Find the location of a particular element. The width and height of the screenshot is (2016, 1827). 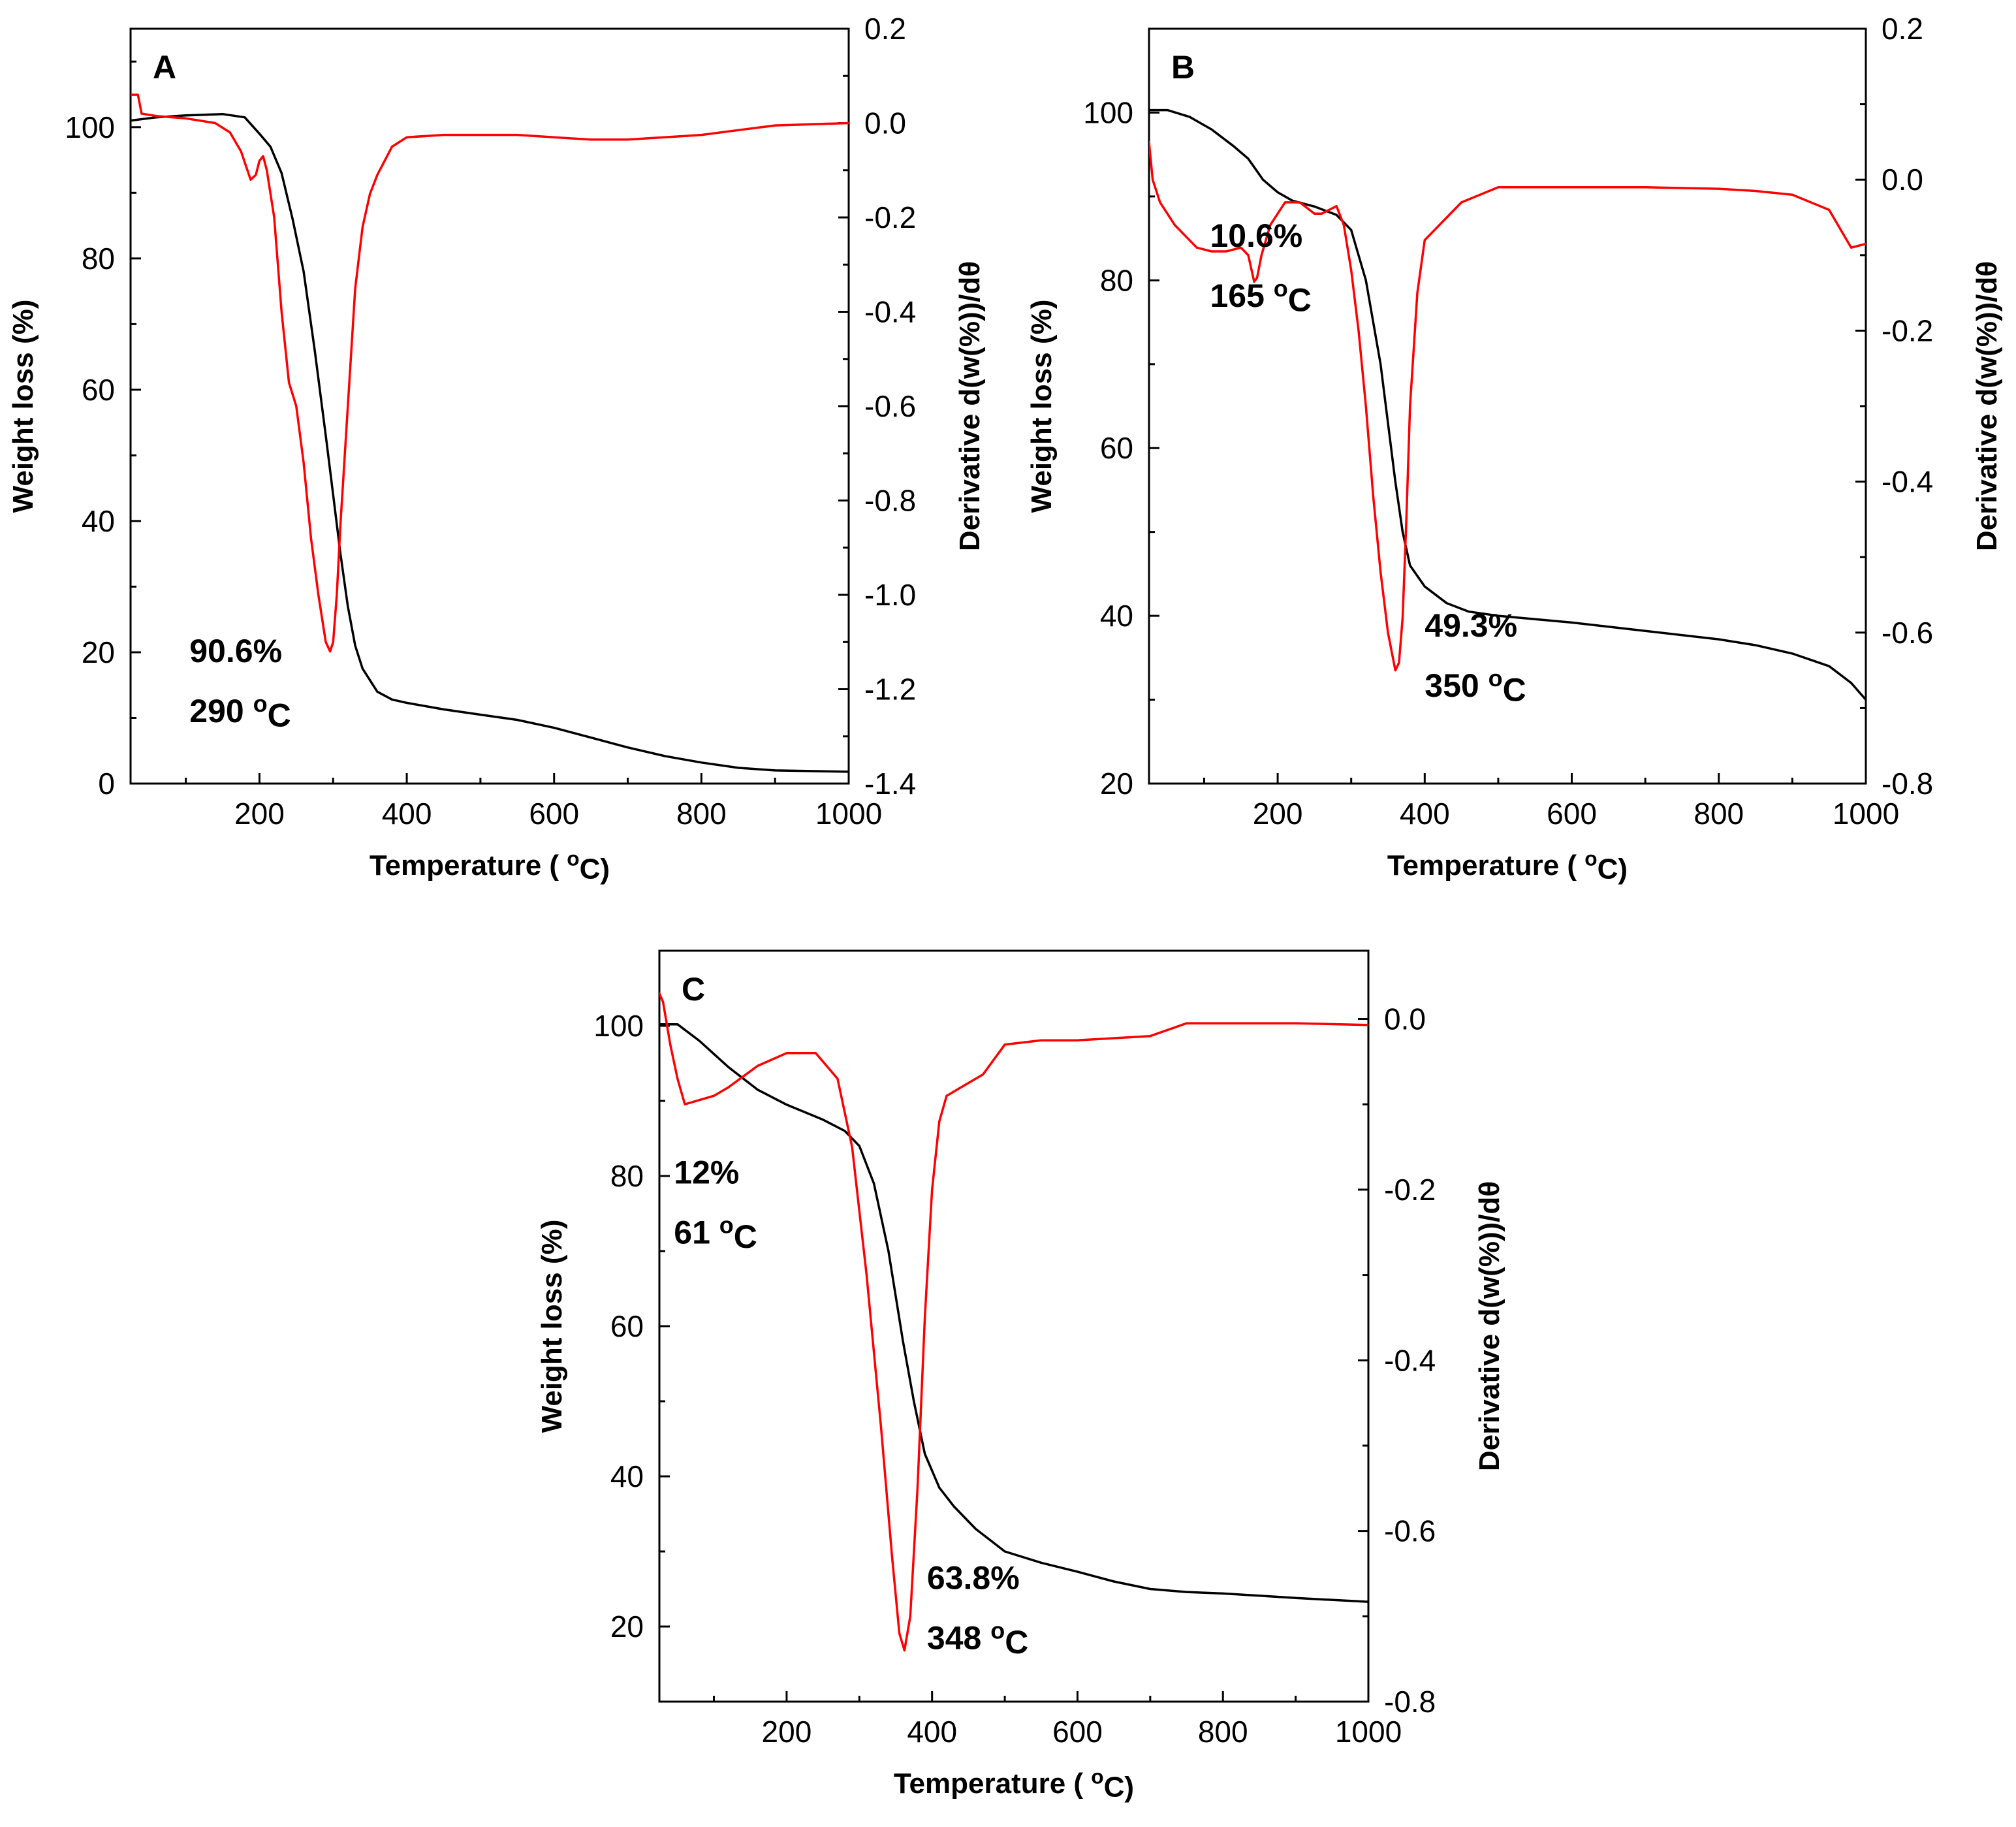

annotation-temperature: 290 oC is located at coordinates (240, 712).